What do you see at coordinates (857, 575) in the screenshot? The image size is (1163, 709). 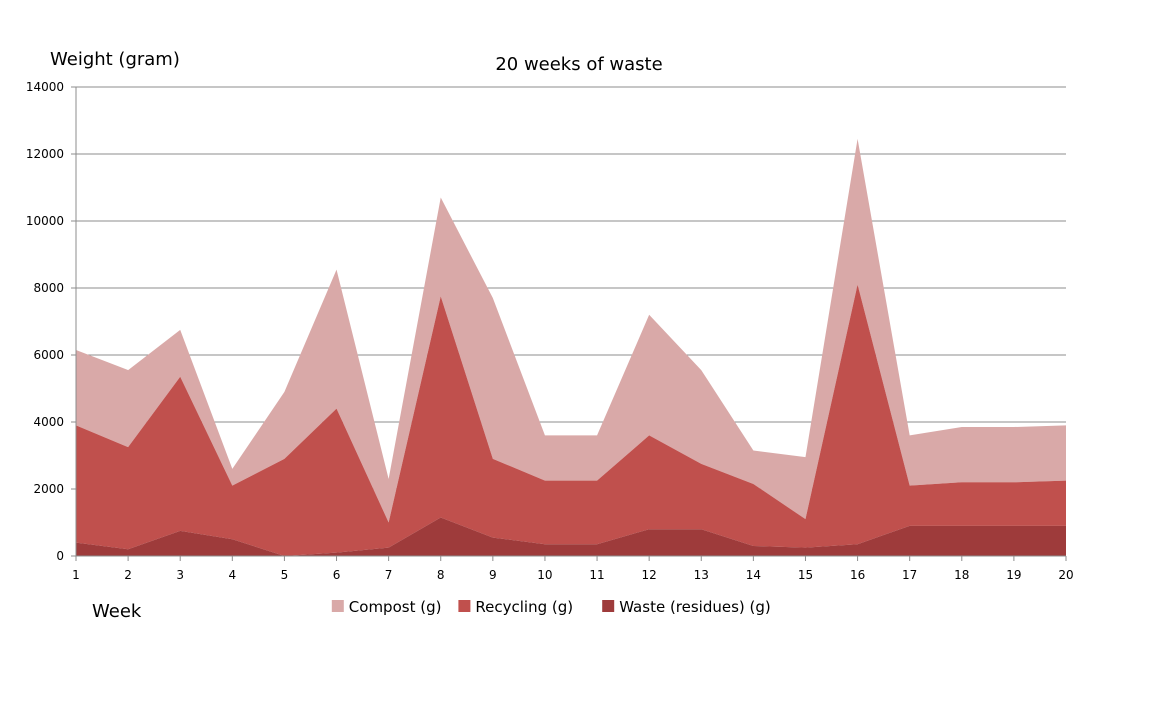 I see `x-tick-label-15: 16` at bounding box center [857, 575].